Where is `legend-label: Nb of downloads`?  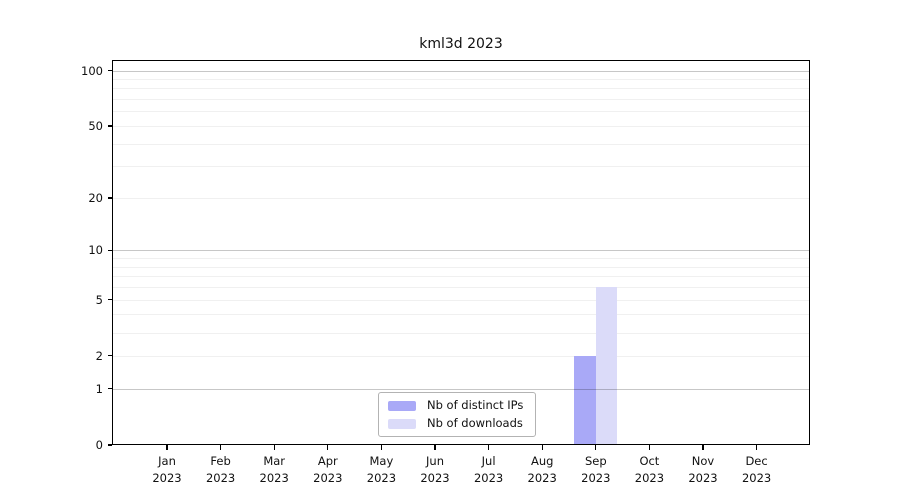
legend-label: Nb of downloads is located at coordinates (475, 423).